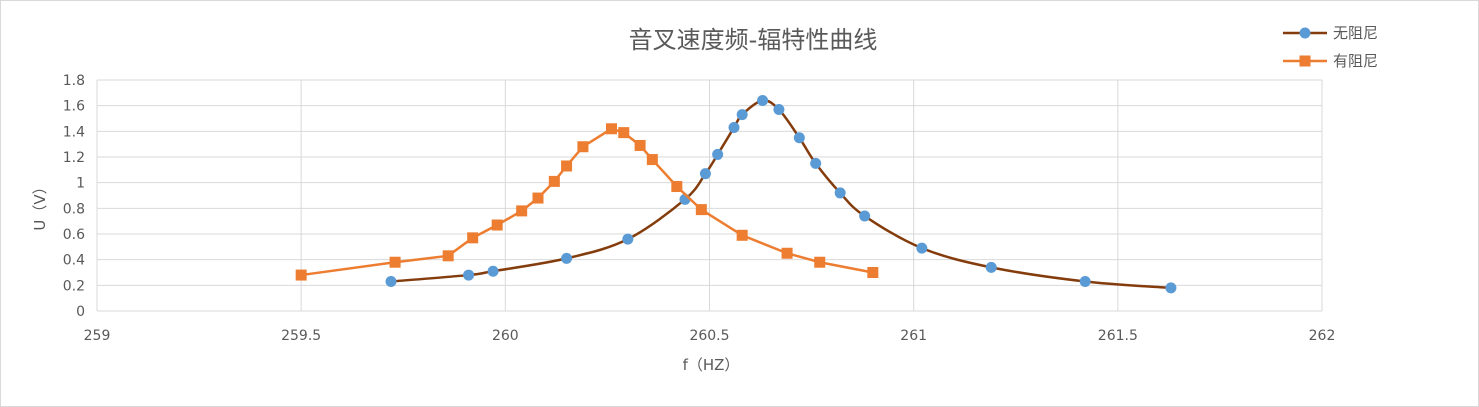  What do you see at coordinates (80, 312) in the screenshot?
I see `y-tick-label: 0` at bounding box center [80, 312].